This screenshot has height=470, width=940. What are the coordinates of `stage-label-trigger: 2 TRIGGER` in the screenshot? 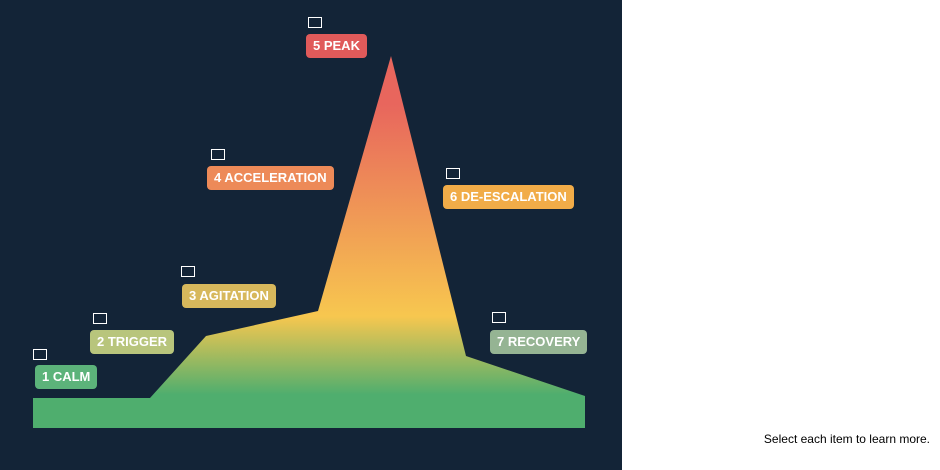 It's located at (132, 342).